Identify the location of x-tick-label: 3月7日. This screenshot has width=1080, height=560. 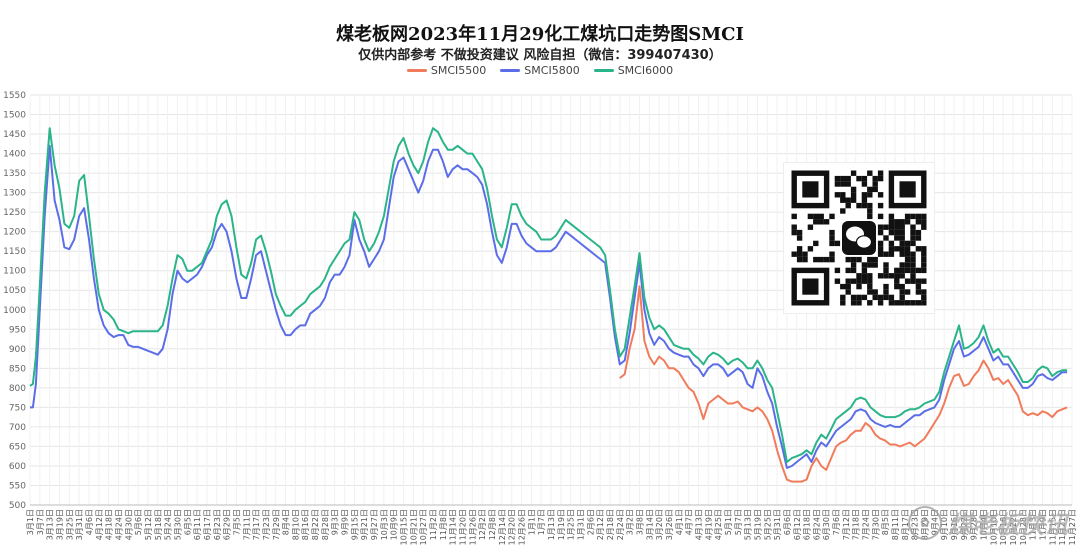
(40, 522).